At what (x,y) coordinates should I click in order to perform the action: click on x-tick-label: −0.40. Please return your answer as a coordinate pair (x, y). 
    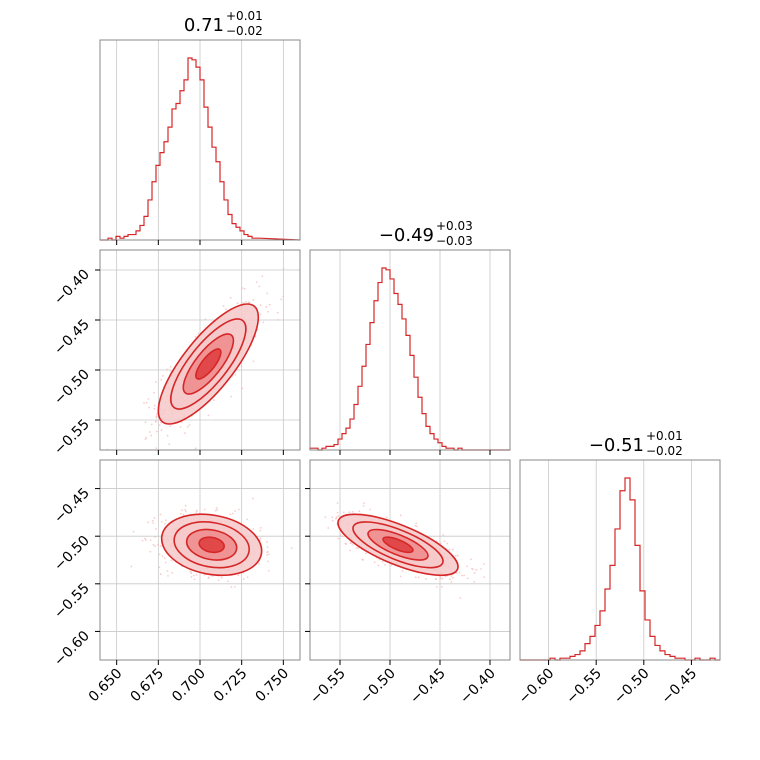
    Looking at the image, I should click on (478, 687).